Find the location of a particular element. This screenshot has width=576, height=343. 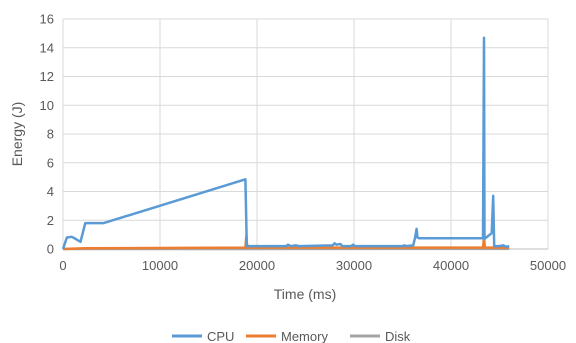

y-tick-label: 6 is located at coordinates (50, 162).